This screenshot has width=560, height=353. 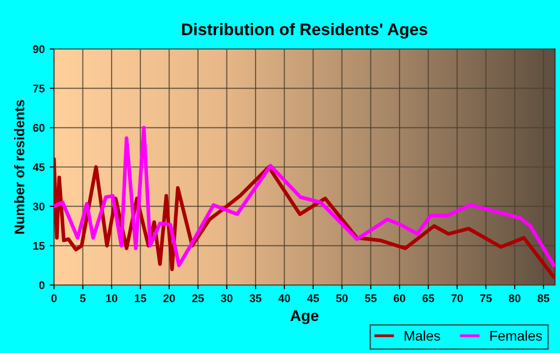 What do you see at coordinates (400, 298) in the screenshot?
I see `x-tick-label: 60` at bounding box center [400, 298].